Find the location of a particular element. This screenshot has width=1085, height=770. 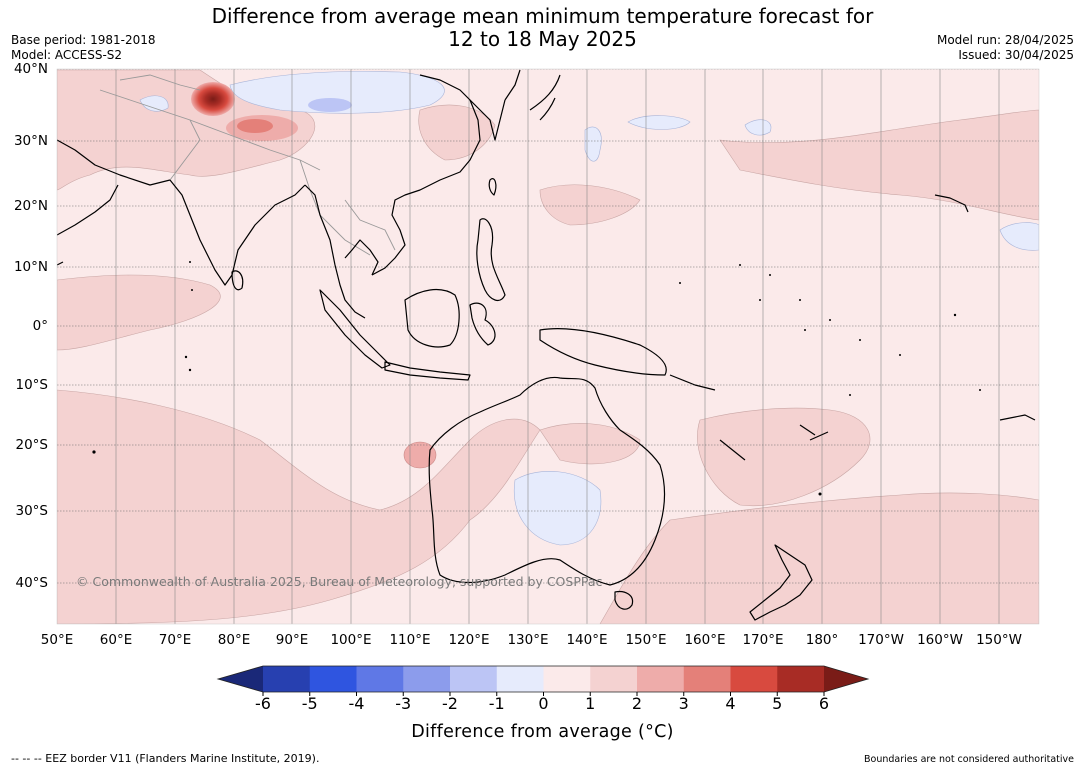

latitude-label: 20°N is located at coordinates (30, 206).